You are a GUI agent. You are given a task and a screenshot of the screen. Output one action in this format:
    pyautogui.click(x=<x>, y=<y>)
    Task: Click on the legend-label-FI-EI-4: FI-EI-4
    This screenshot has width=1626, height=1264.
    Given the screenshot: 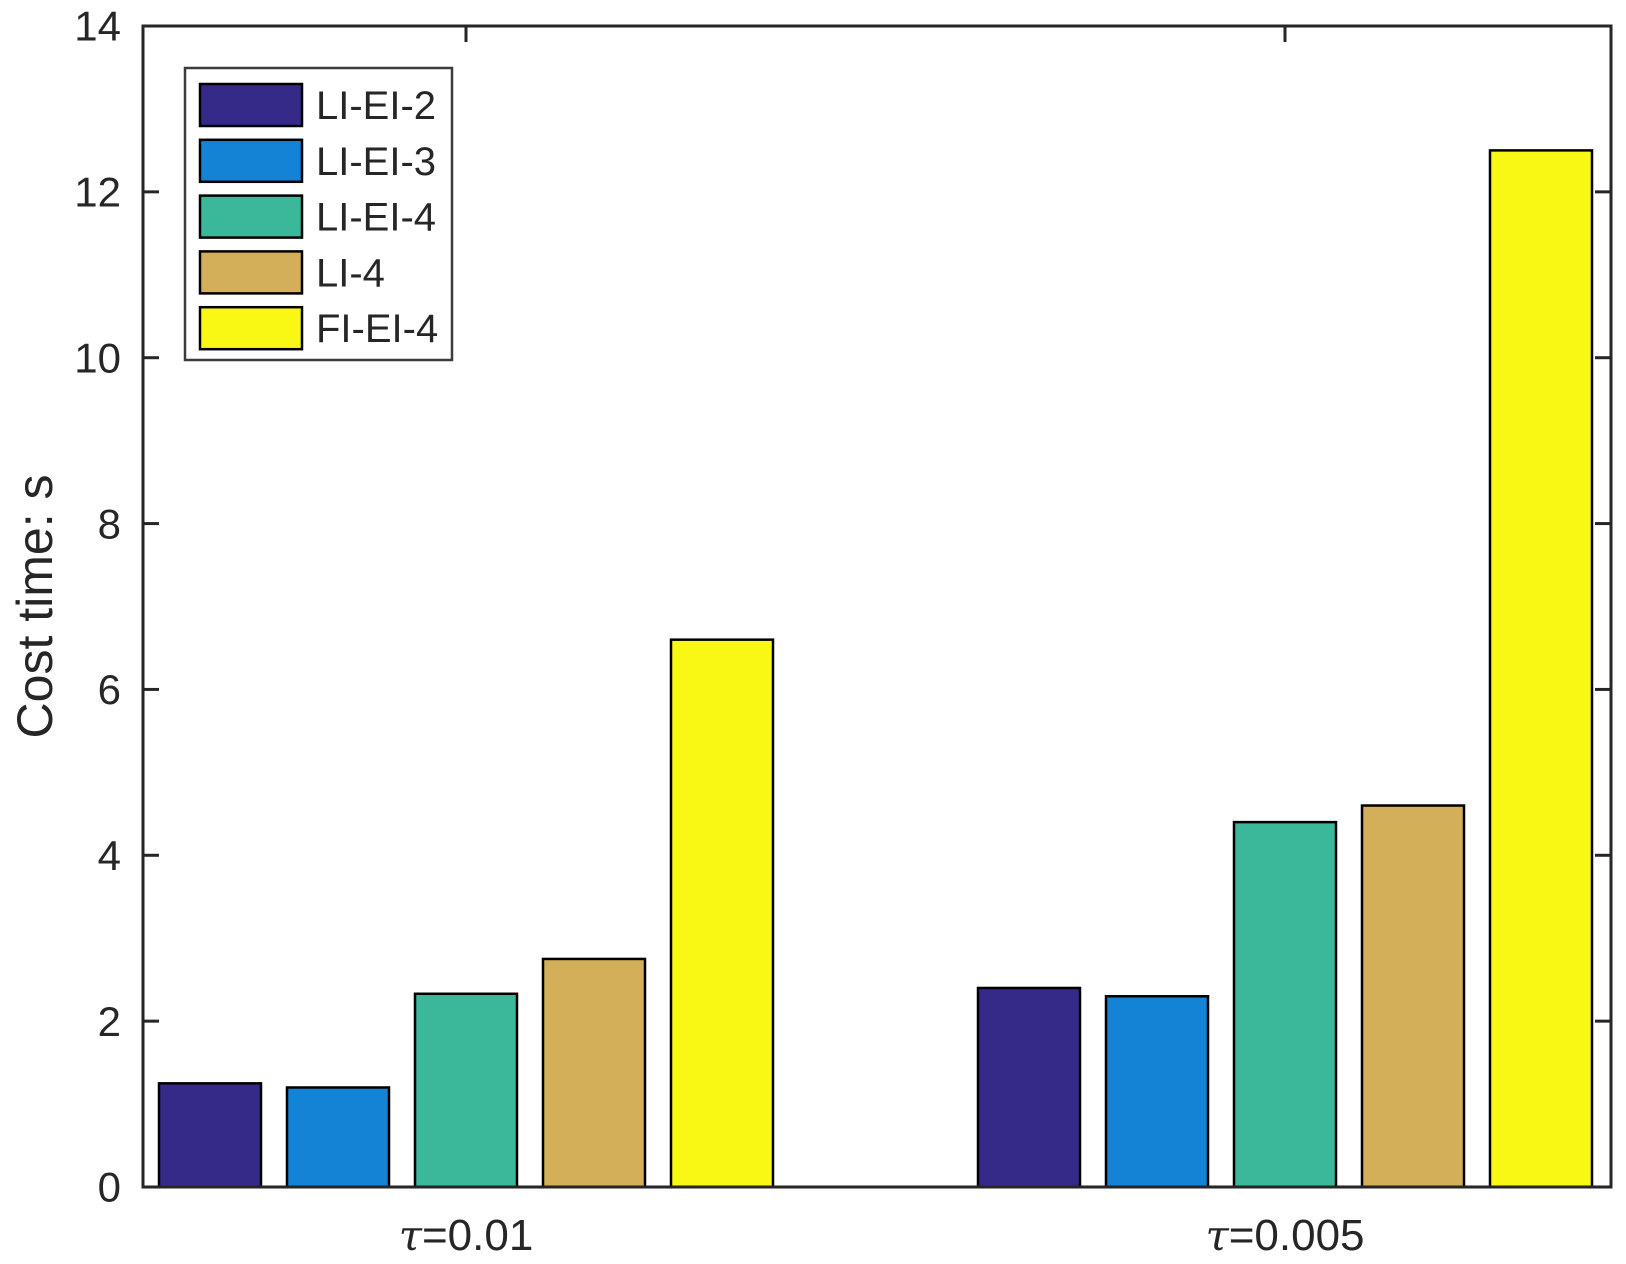 What is the action you would take?
    pyautogui.click(x=377, y=329)
    